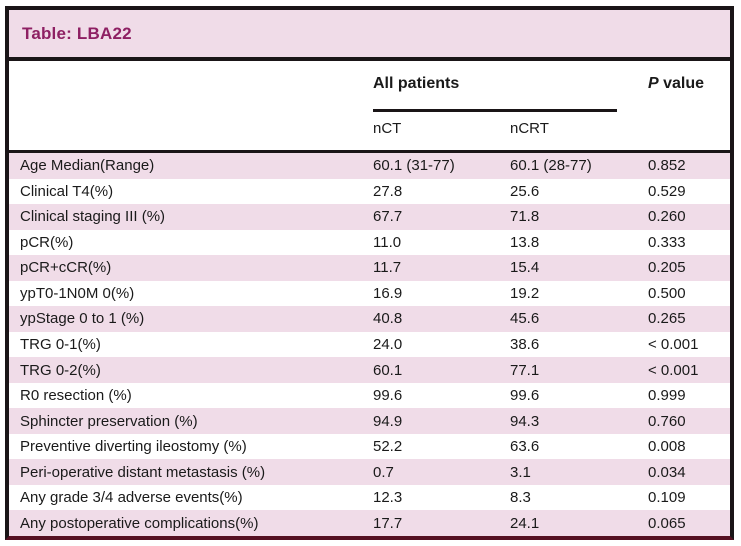 The image size is (741, 546). I want to click on row-label: Age Median(Range), so click(87, 166).